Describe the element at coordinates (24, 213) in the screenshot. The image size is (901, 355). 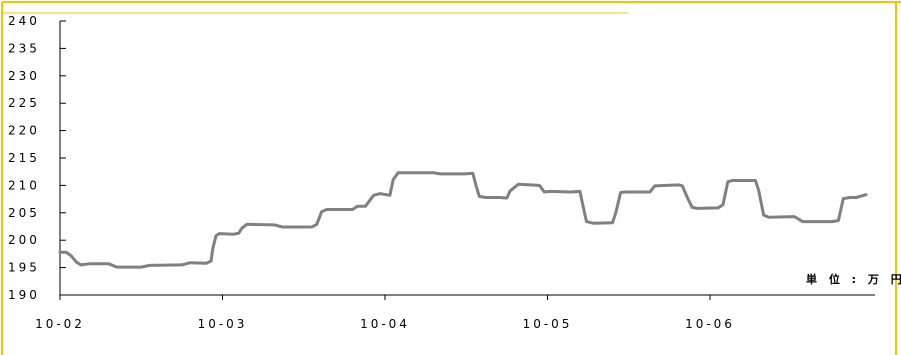
I see `y-tick-label: 205` at that location.